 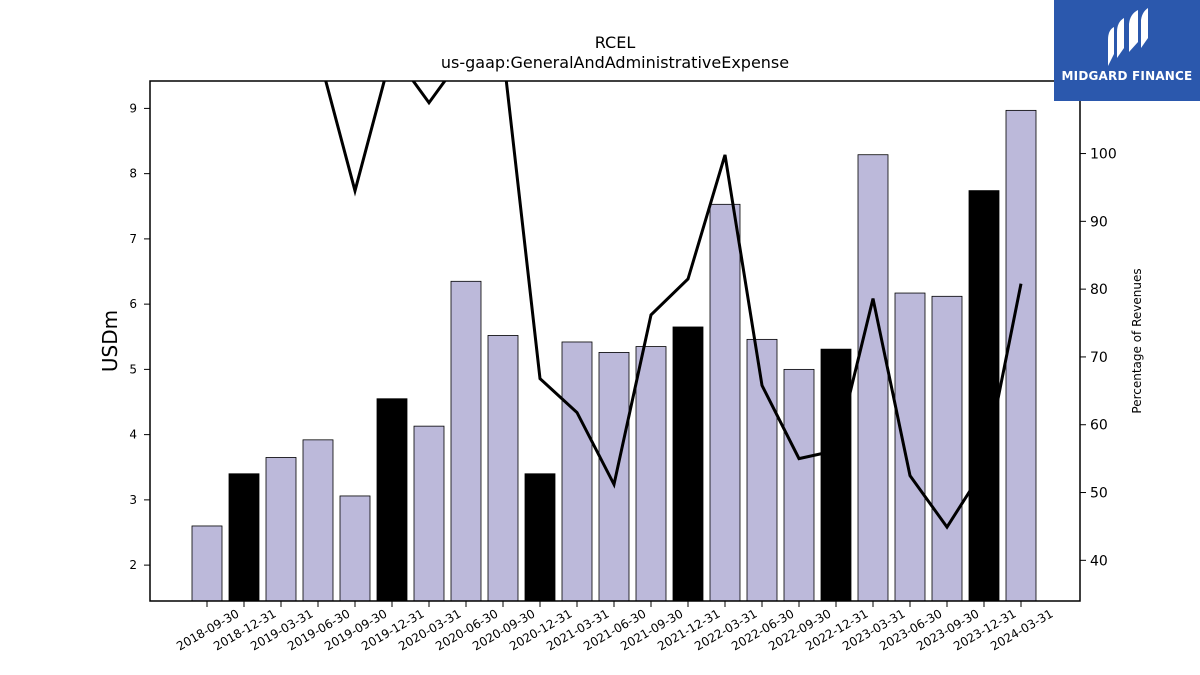 I want to click on brand-name: MIDGARD FINANCE, so click(x=1127, y=76).